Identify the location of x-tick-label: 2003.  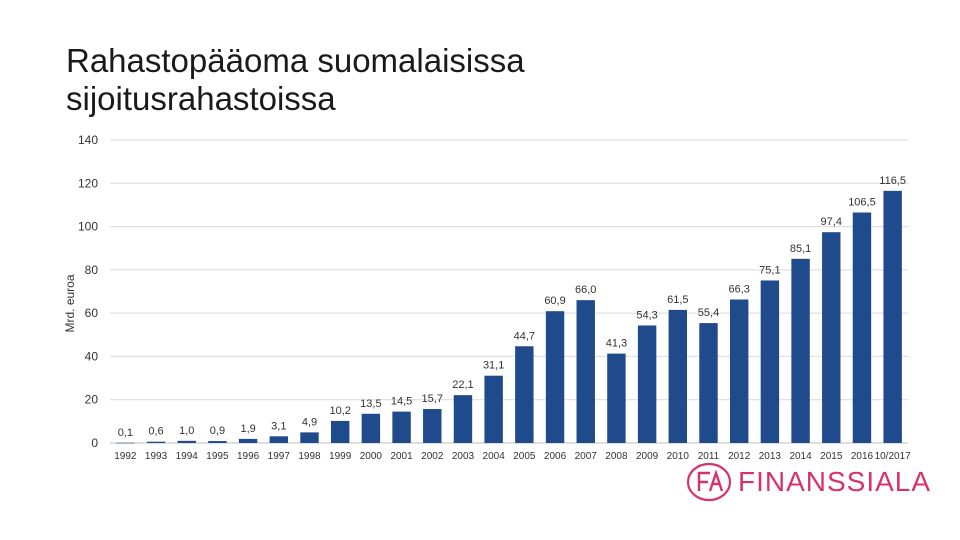
(463, 456).